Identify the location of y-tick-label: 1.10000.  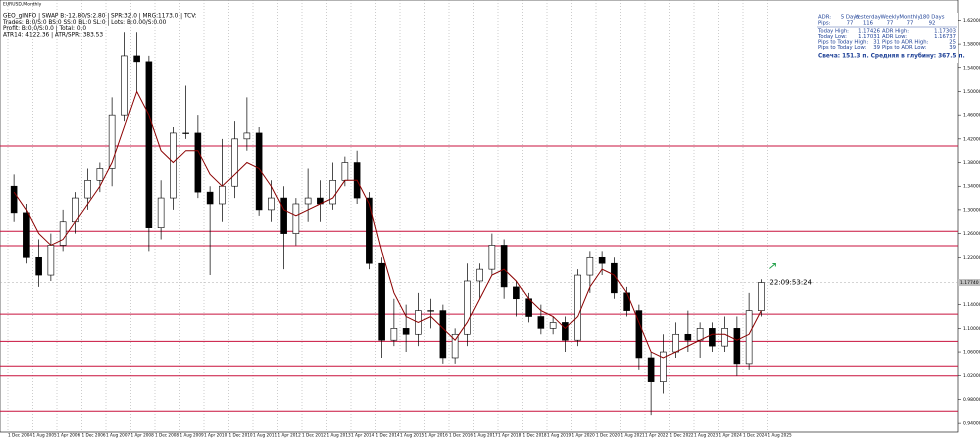
(971, 329).